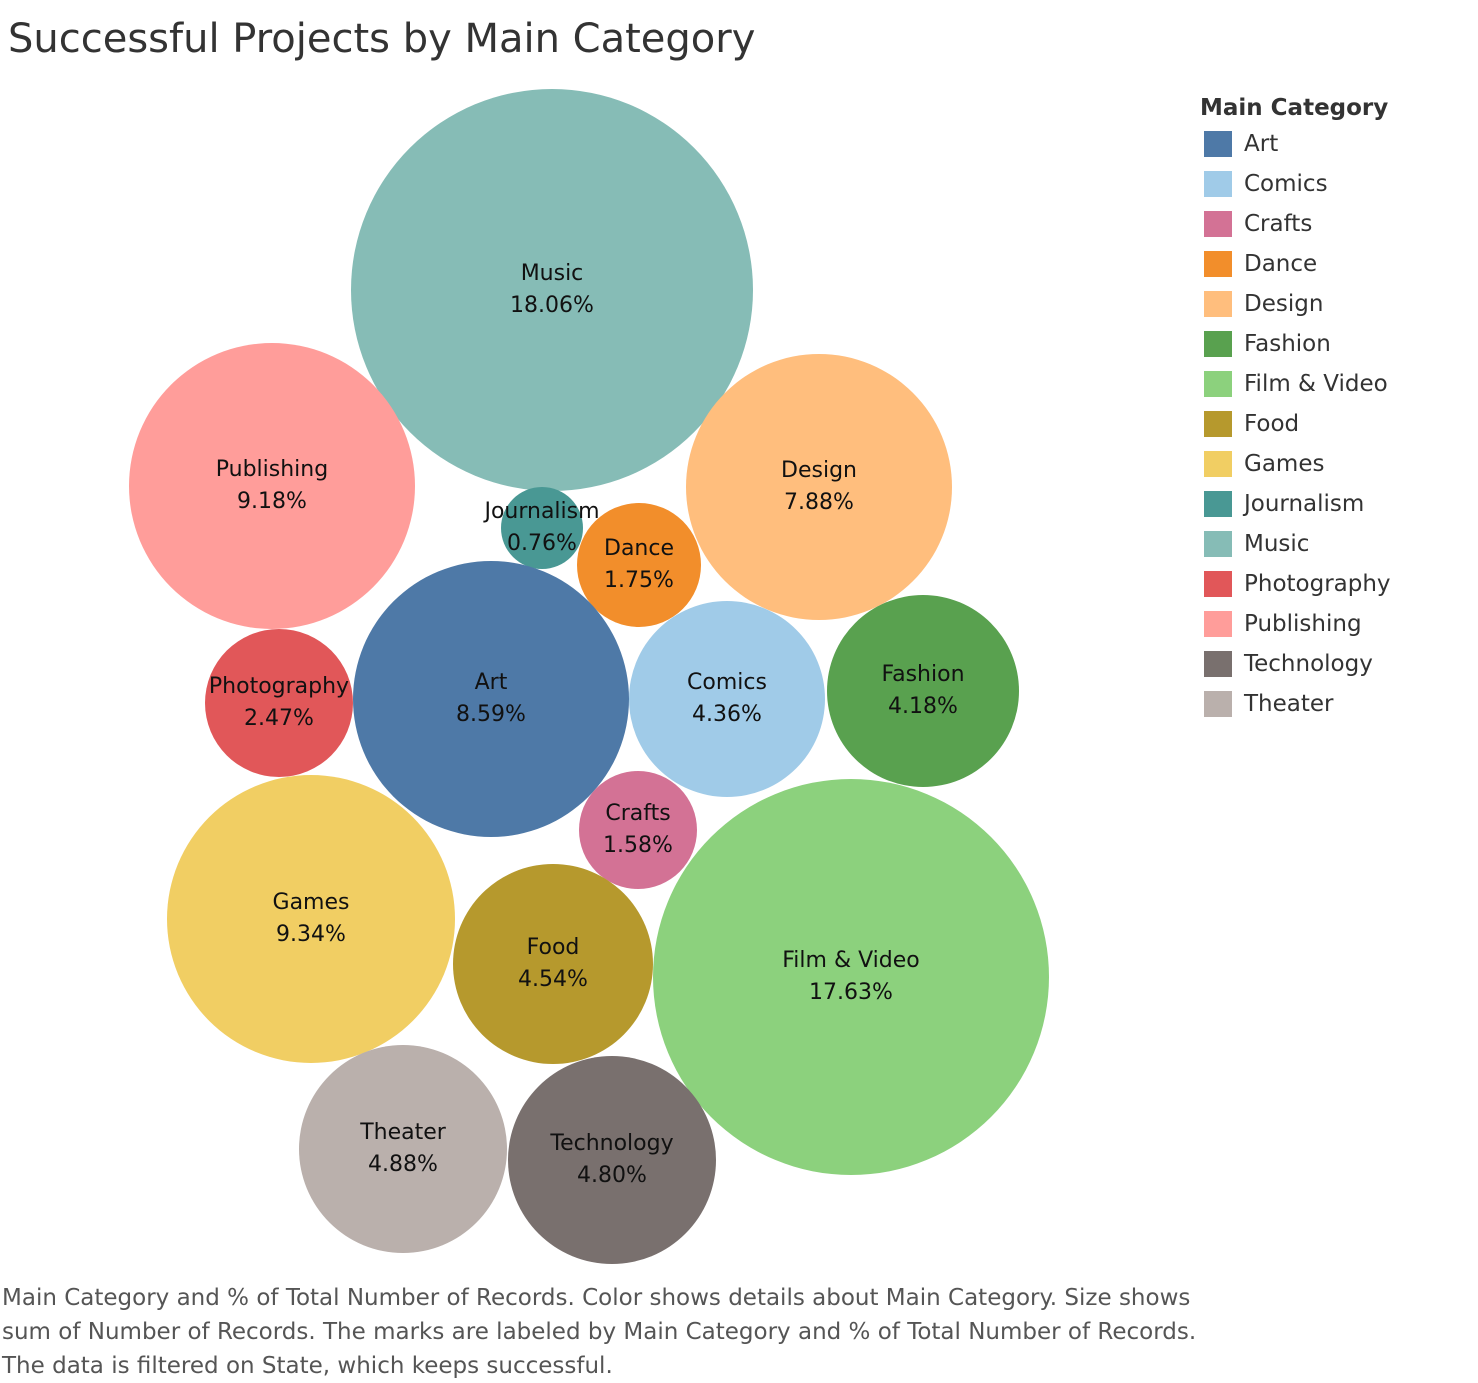  I want to click on bubble-category-label: Dance, so click(639, 548).